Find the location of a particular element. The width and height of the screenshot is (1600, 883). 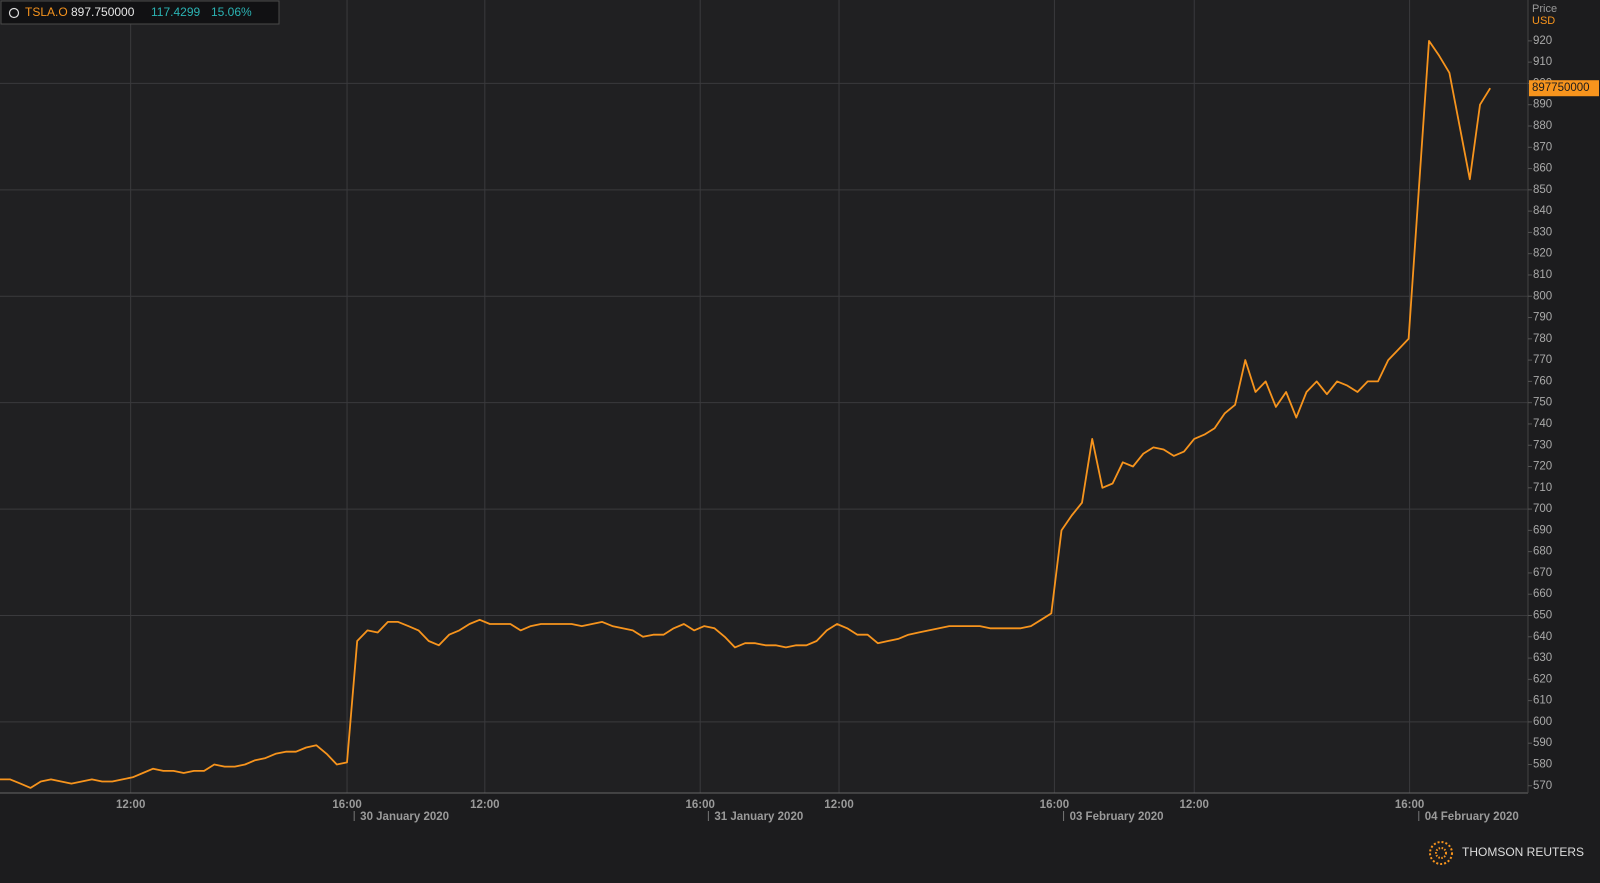

y-tick-label: 580 is located at coordinates (1542, 765).